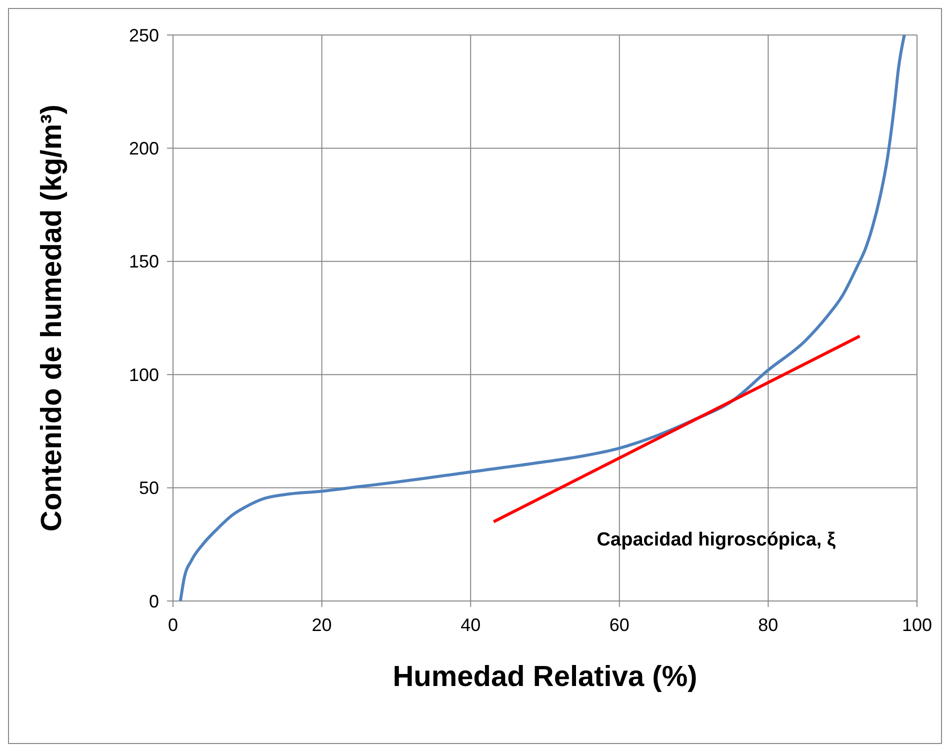 The width and height of the screenshot is (950, 752). Describe the element at coordinates (470, 625) in the screenshot. I see `x-tick-label: 40` at that location.